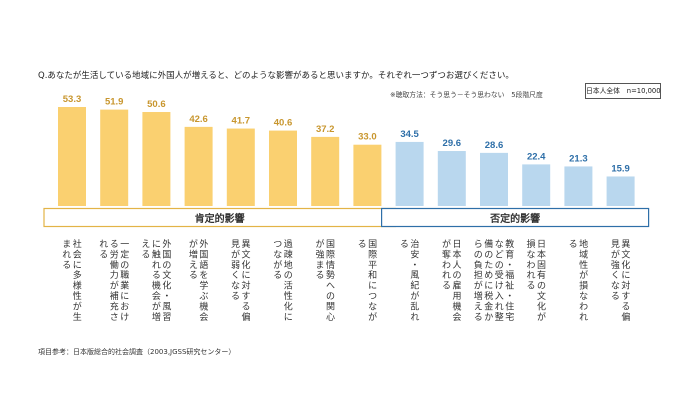 The image size is (700, 400). Describe the element at coordinates (452, 280) in the screenshot. I see `category-label-10: 日本人の雇用機会が奪われる` at that location.